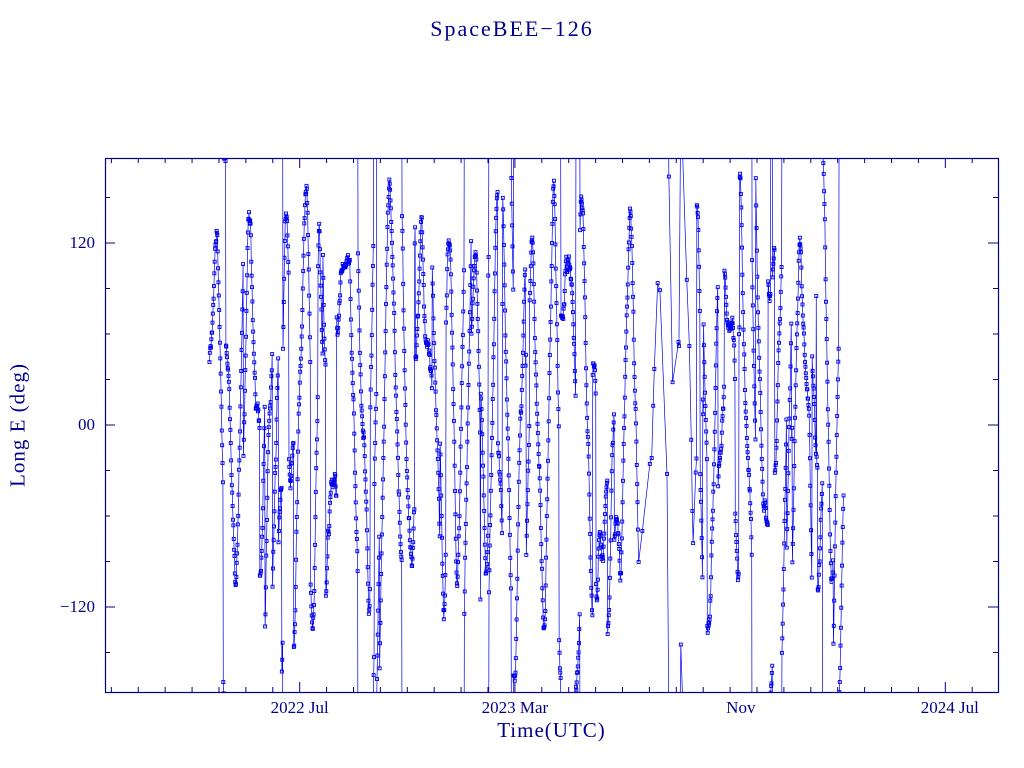 The image size is (1024, 768). I want to click on y-tick-label: −120, so click(77, 607).